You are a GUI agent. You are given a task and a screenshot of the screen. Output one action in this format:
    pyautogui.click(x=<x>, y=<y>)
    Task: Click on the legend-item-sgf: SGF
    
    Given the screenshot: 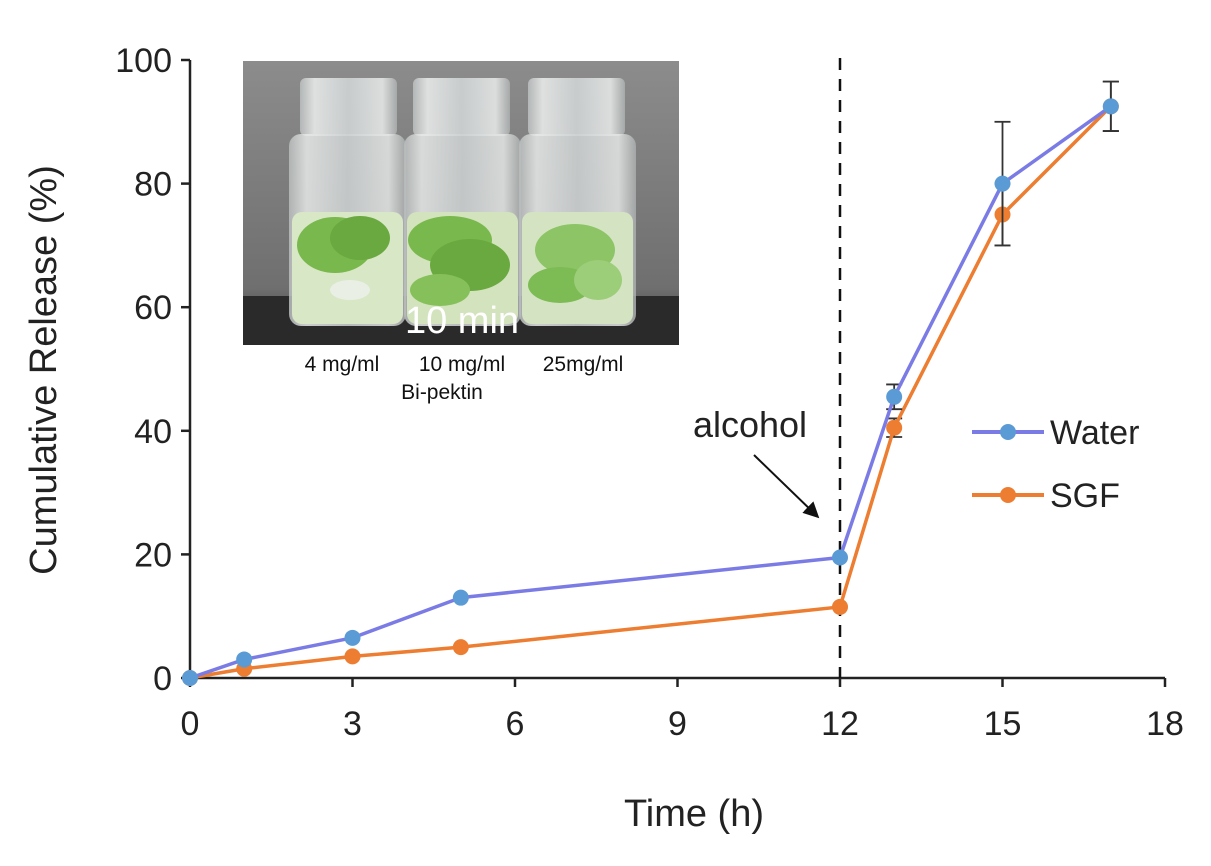 What is the action you would take?
    pyautogui.click(x=1046, y=496)
    